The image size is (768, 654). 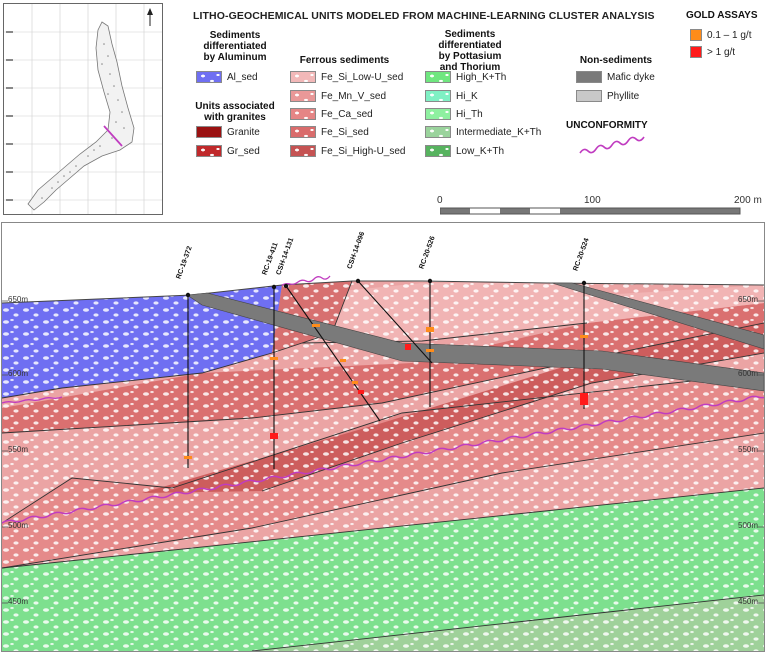 I want to click on low-k-th-swatch, so click(x=438, y=151).